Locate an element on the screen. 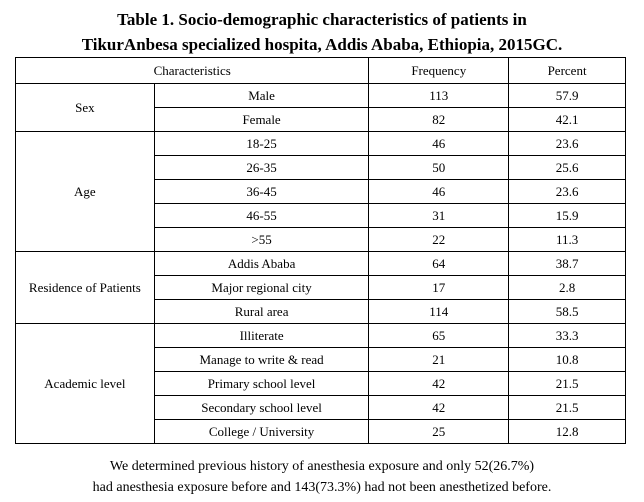 The height and width of the screenshot is (502, 644). table-row: Sex Male 113 57.9 is located at coordinates (320, 107).